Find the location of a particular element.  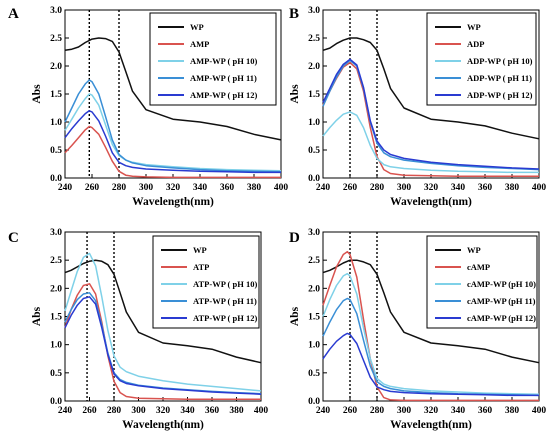

legend-label: ADP is located at coordinates (475, 44).